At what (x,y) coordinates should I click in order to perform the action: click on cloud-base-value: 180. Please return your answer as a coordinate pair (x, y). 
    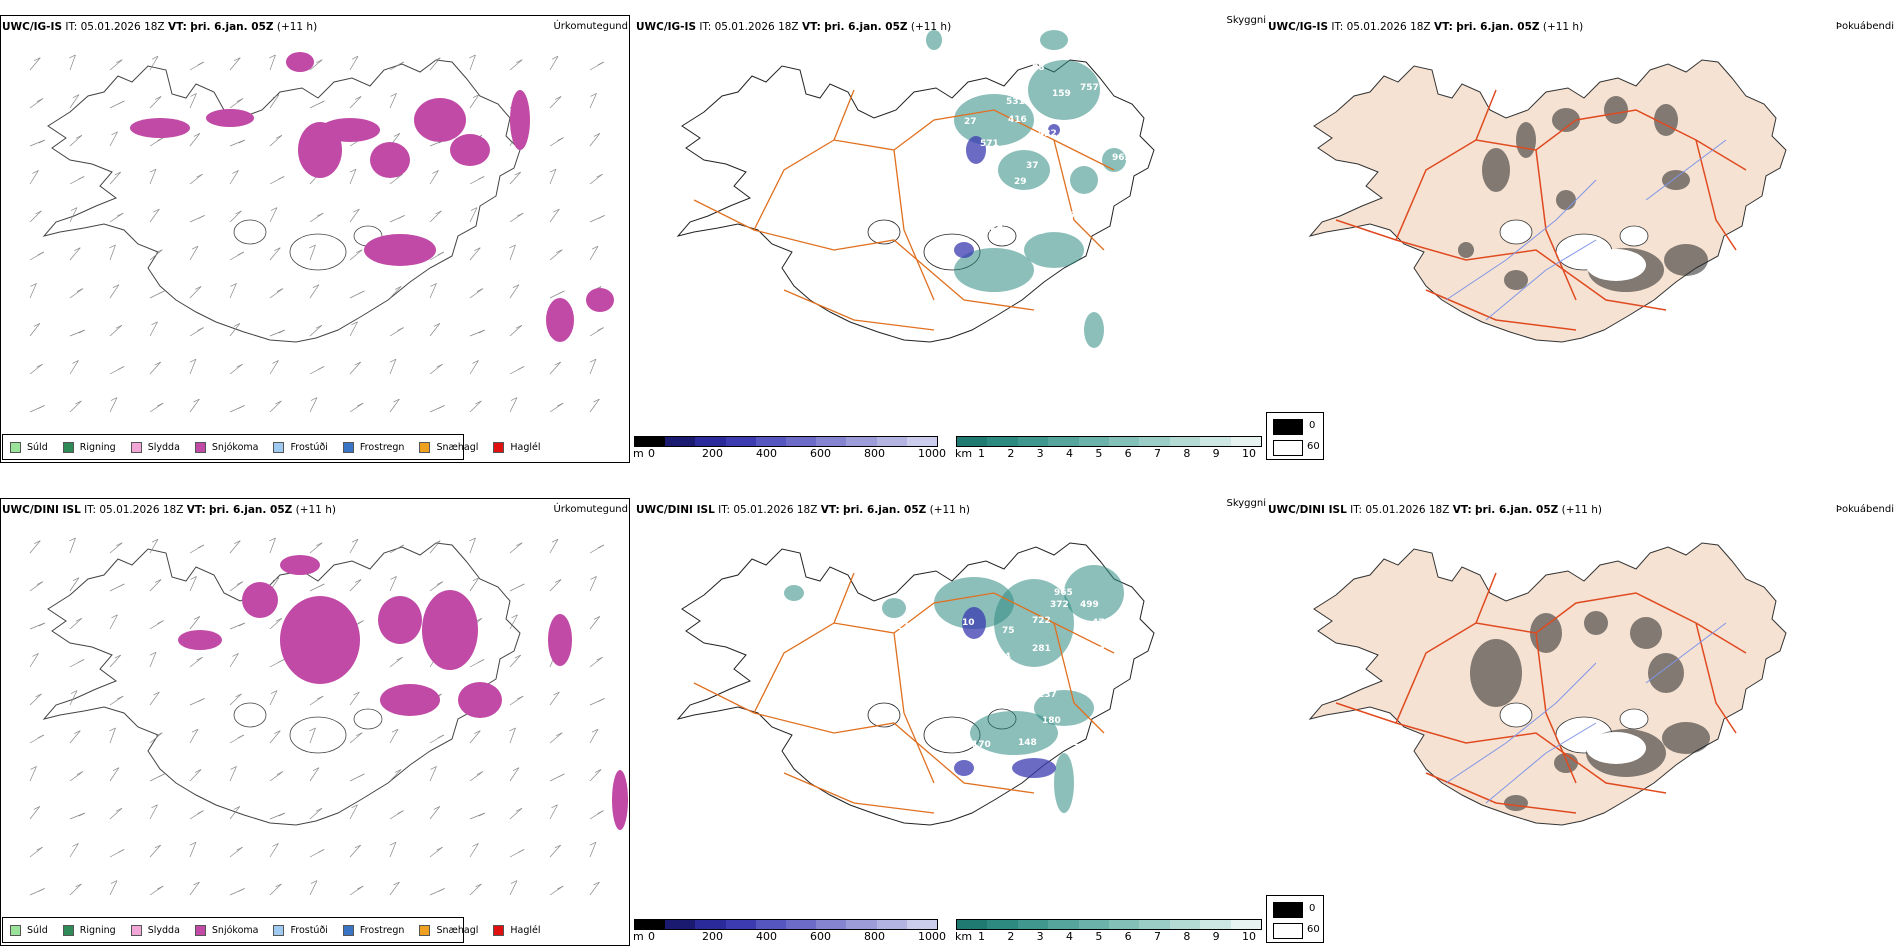
    Looking at the image, I should click on (1051, 721).